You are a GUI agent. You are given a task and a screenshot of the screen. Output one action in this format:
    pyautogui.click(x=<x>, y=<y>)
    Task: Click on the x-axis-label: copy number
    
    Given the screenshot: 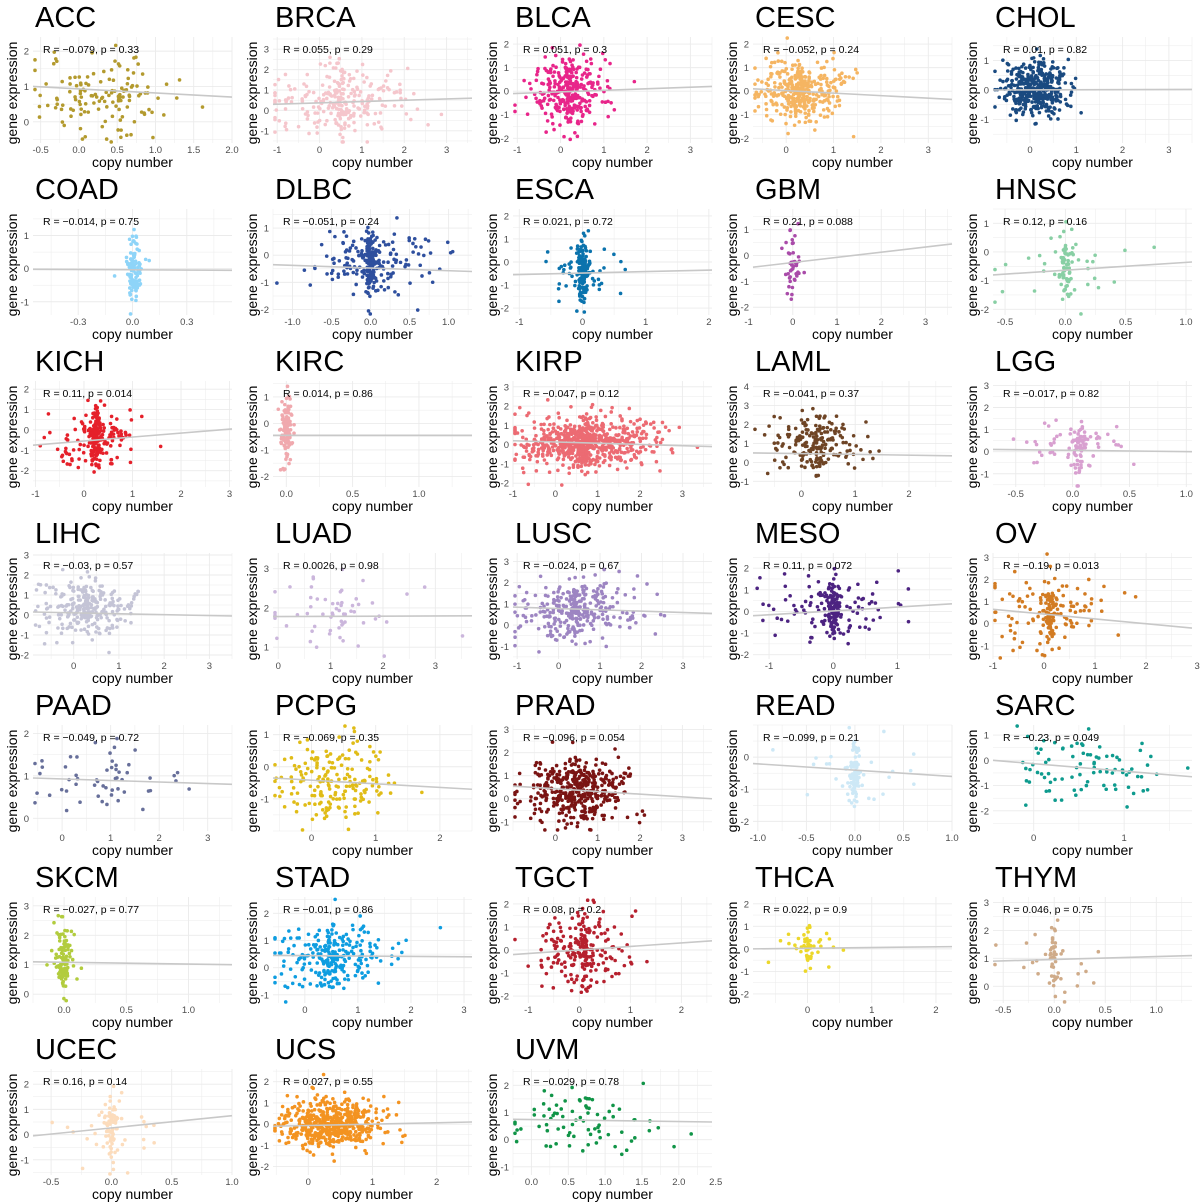 What is the action you would take?
    pyautogui.click(x=132, y=334)
    